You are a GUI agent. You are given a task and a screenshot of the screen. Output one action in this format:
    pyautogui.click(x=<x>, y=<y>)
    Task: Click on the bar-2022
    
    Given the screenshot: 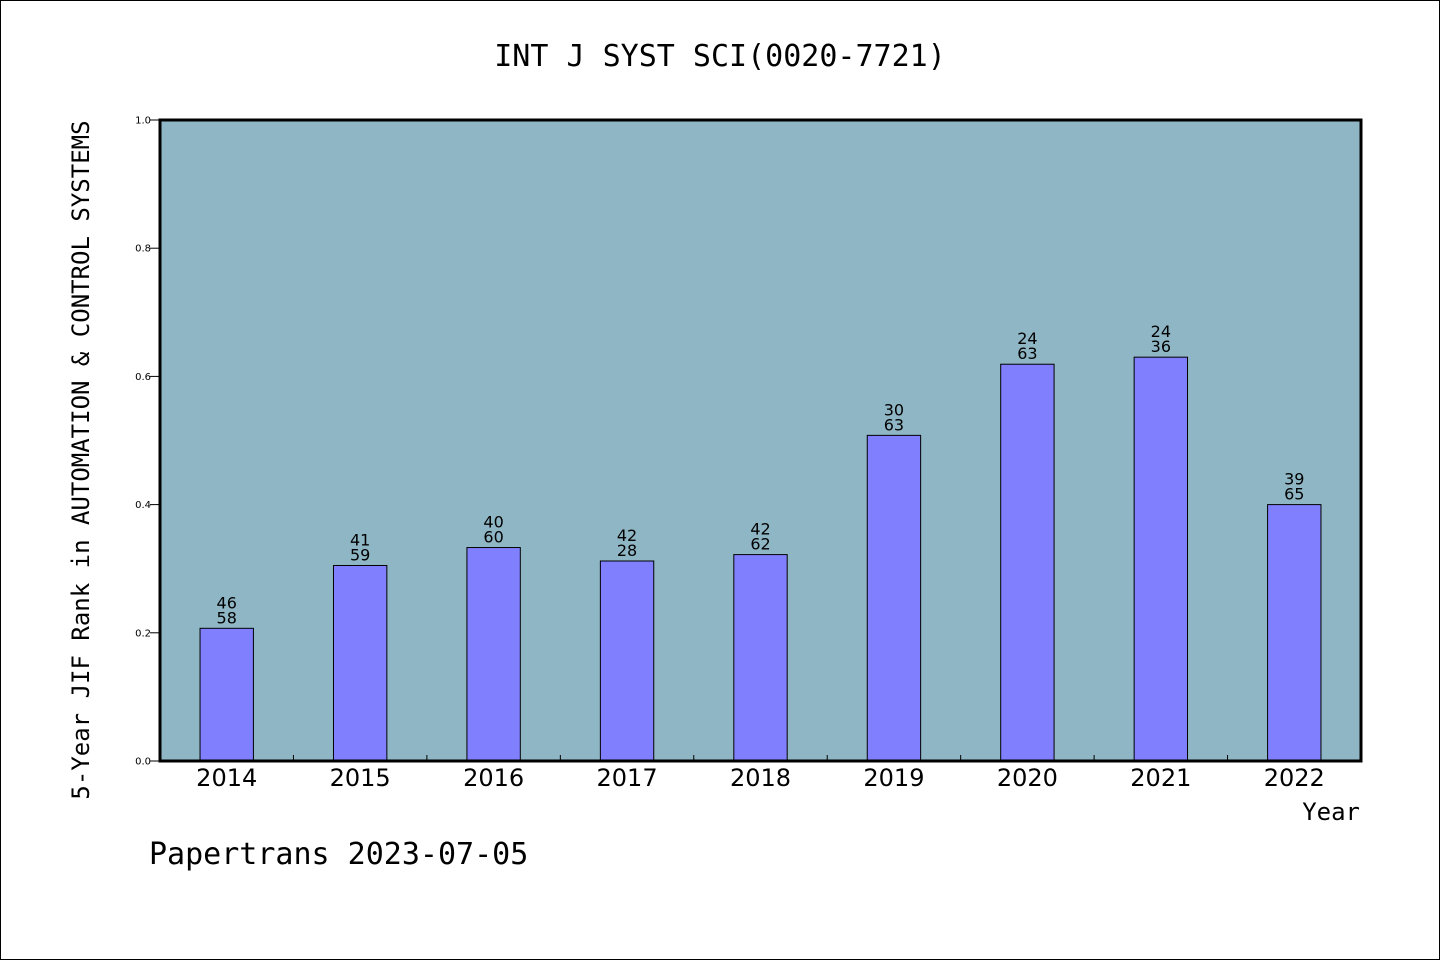 What is the action you would take?
    pyautogui.click(x=1294, y=633)
    